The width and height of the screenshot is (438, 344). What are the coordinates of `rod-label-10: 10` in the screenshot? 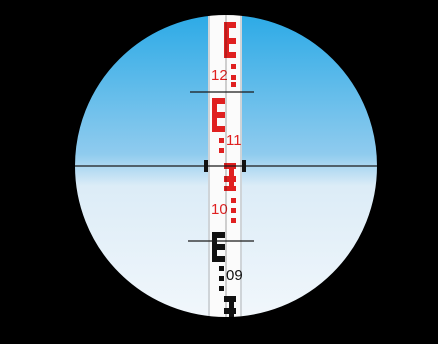 It's located at (219, 209).